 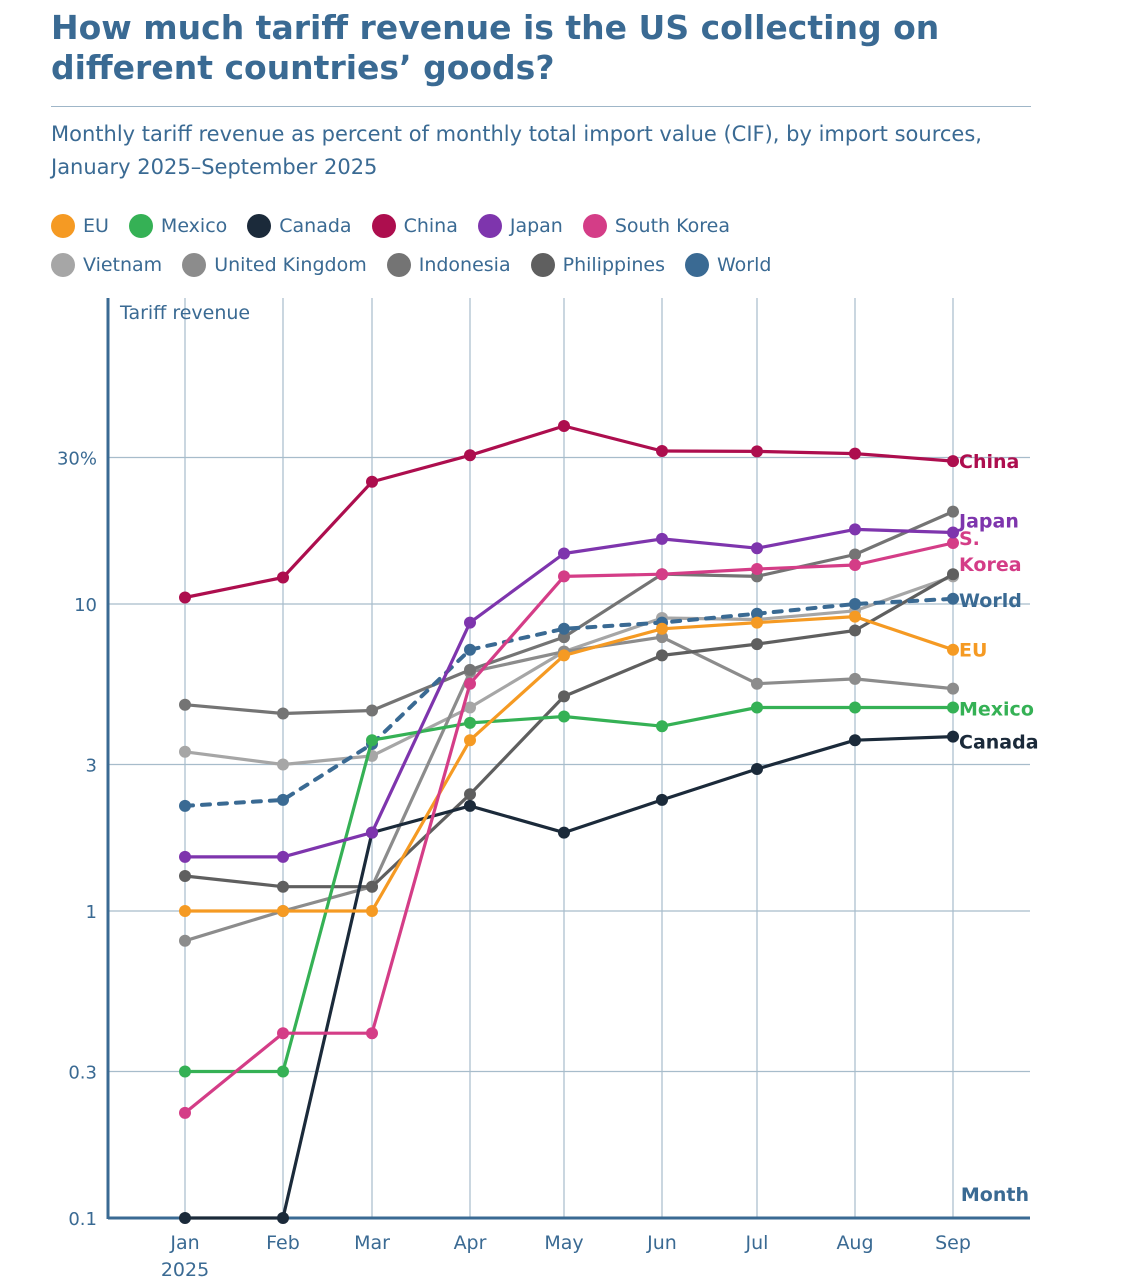 What do you see at coordinates (123, 265) in the screenshot?
I see `legend-label: Vietnam` at bounding box center [123, 265].